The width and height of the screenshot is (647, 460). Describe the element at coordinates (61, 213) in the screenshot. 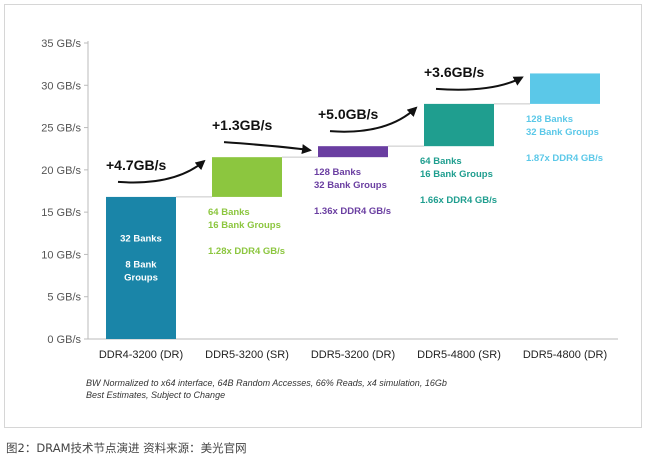

I see `y-tick-label: 15 GB/s` at that location.